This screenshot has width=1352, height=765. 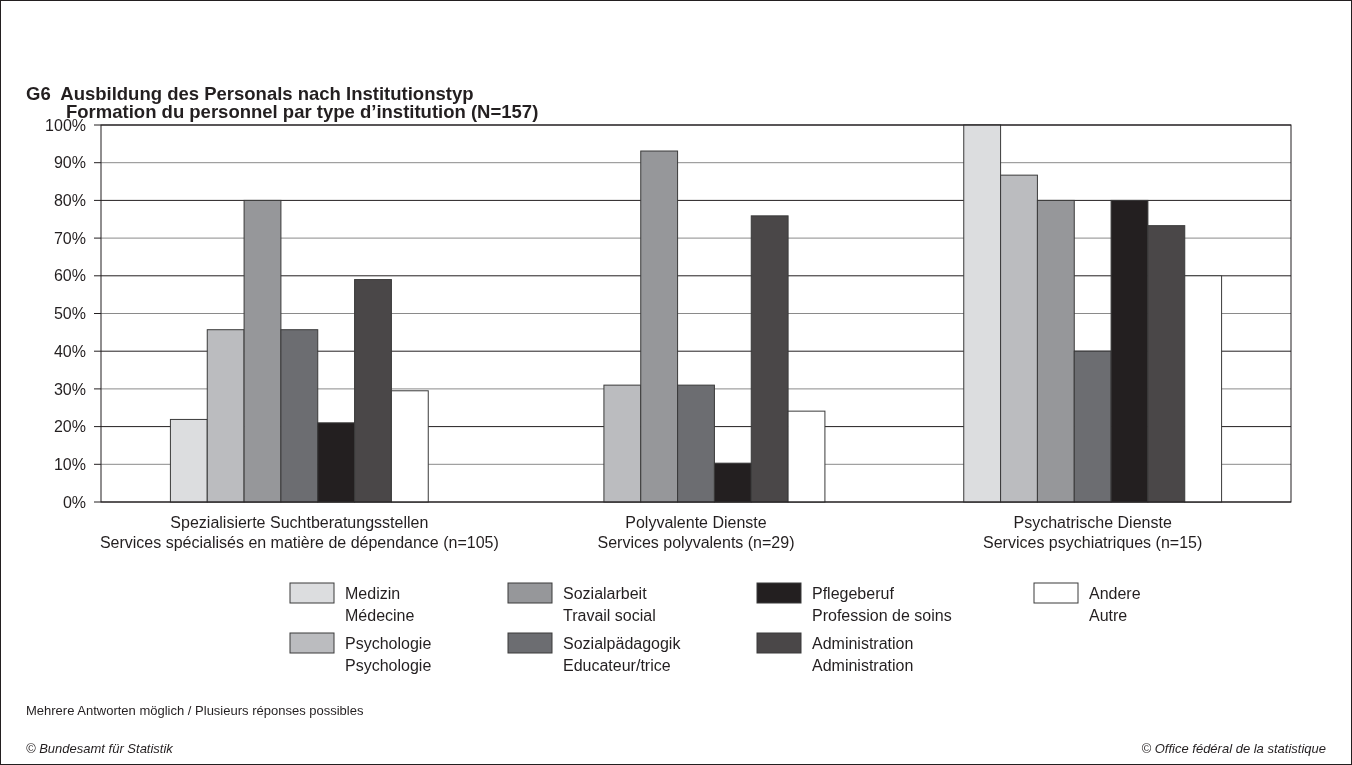 I want to click on y-tick-label: 10%, so click(x=69, y=464).